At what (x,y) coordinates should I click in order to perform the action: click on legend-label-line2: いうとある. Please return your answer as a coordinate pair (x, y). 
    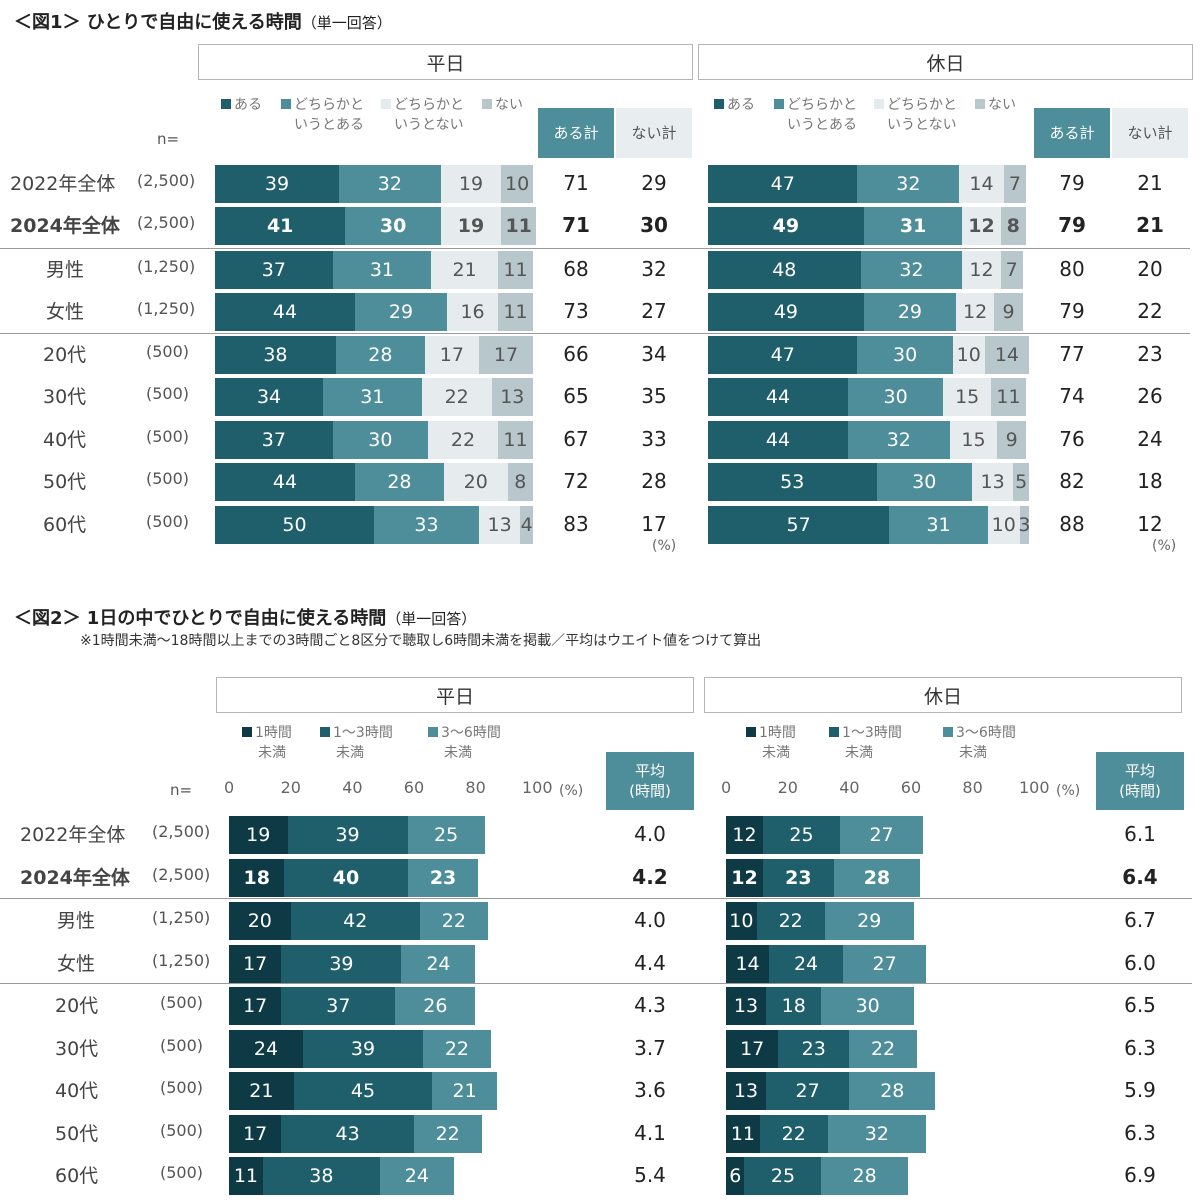
    Looking at the image, I should click on (822, 125).